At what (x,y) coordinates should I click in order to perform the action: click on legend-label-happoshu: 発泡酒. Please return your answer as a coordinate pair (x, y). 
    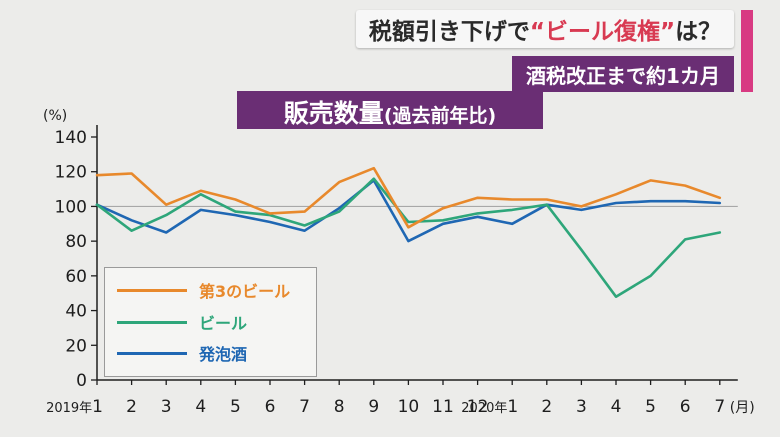
    Looking at the image, I should click on (223, 354).